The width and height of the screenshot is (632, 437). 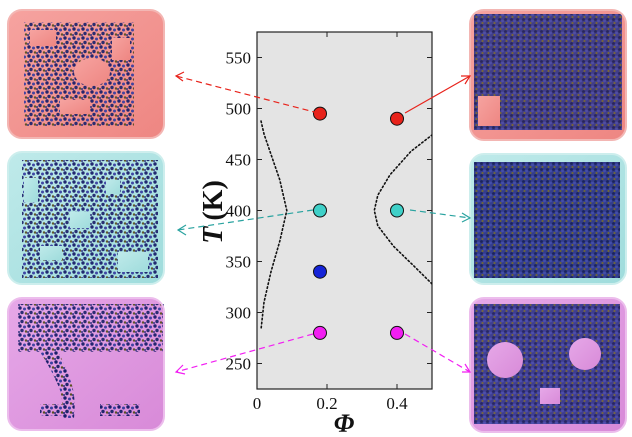 I want to click on boundary-left, so click(x=273, y=223).